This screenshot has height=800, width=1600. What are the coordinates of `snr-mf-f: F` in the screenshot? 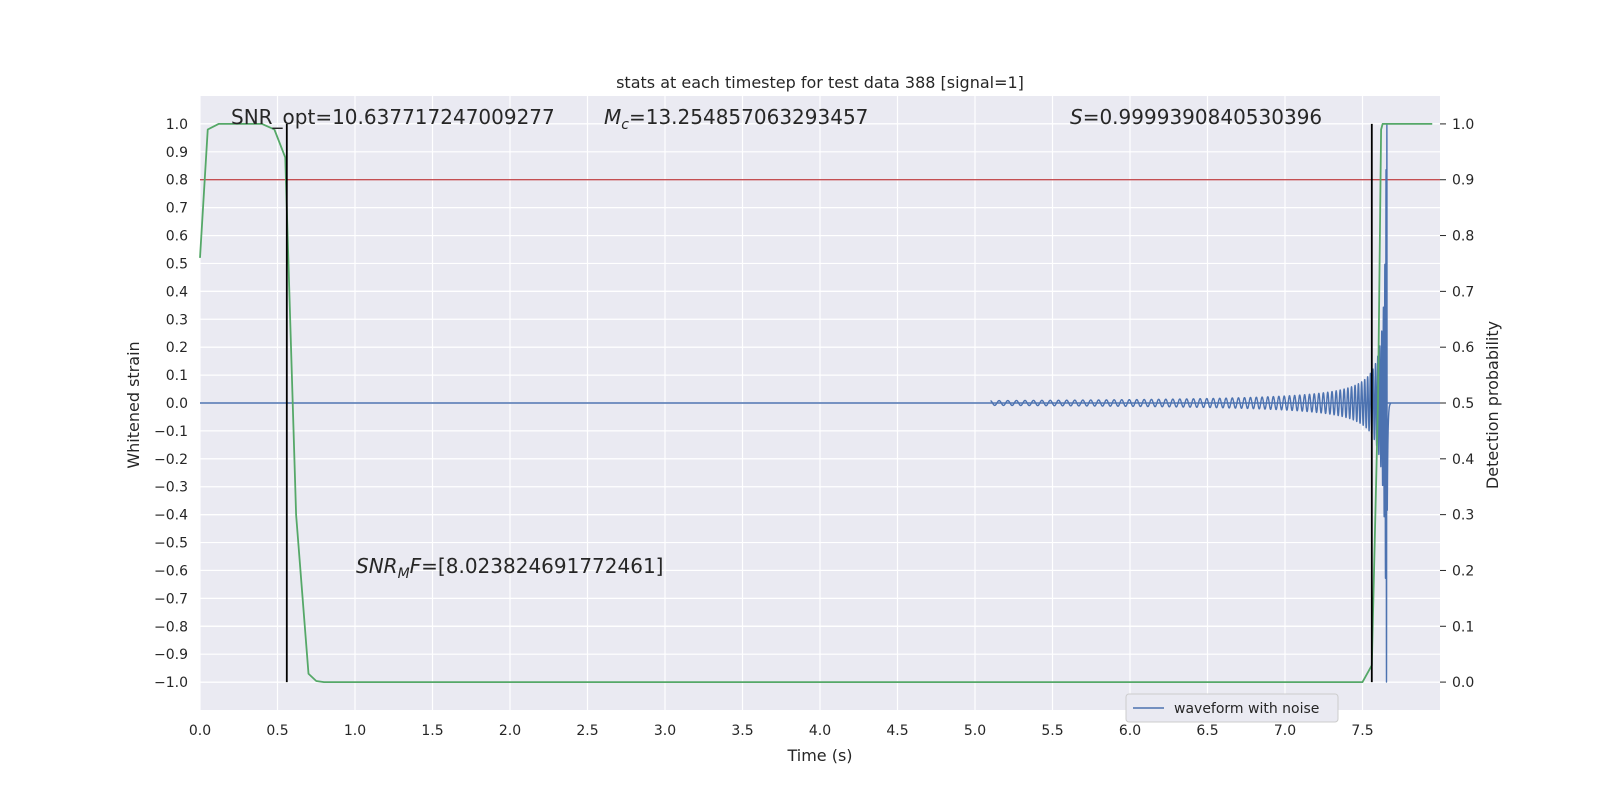 It's located at (416, 566).